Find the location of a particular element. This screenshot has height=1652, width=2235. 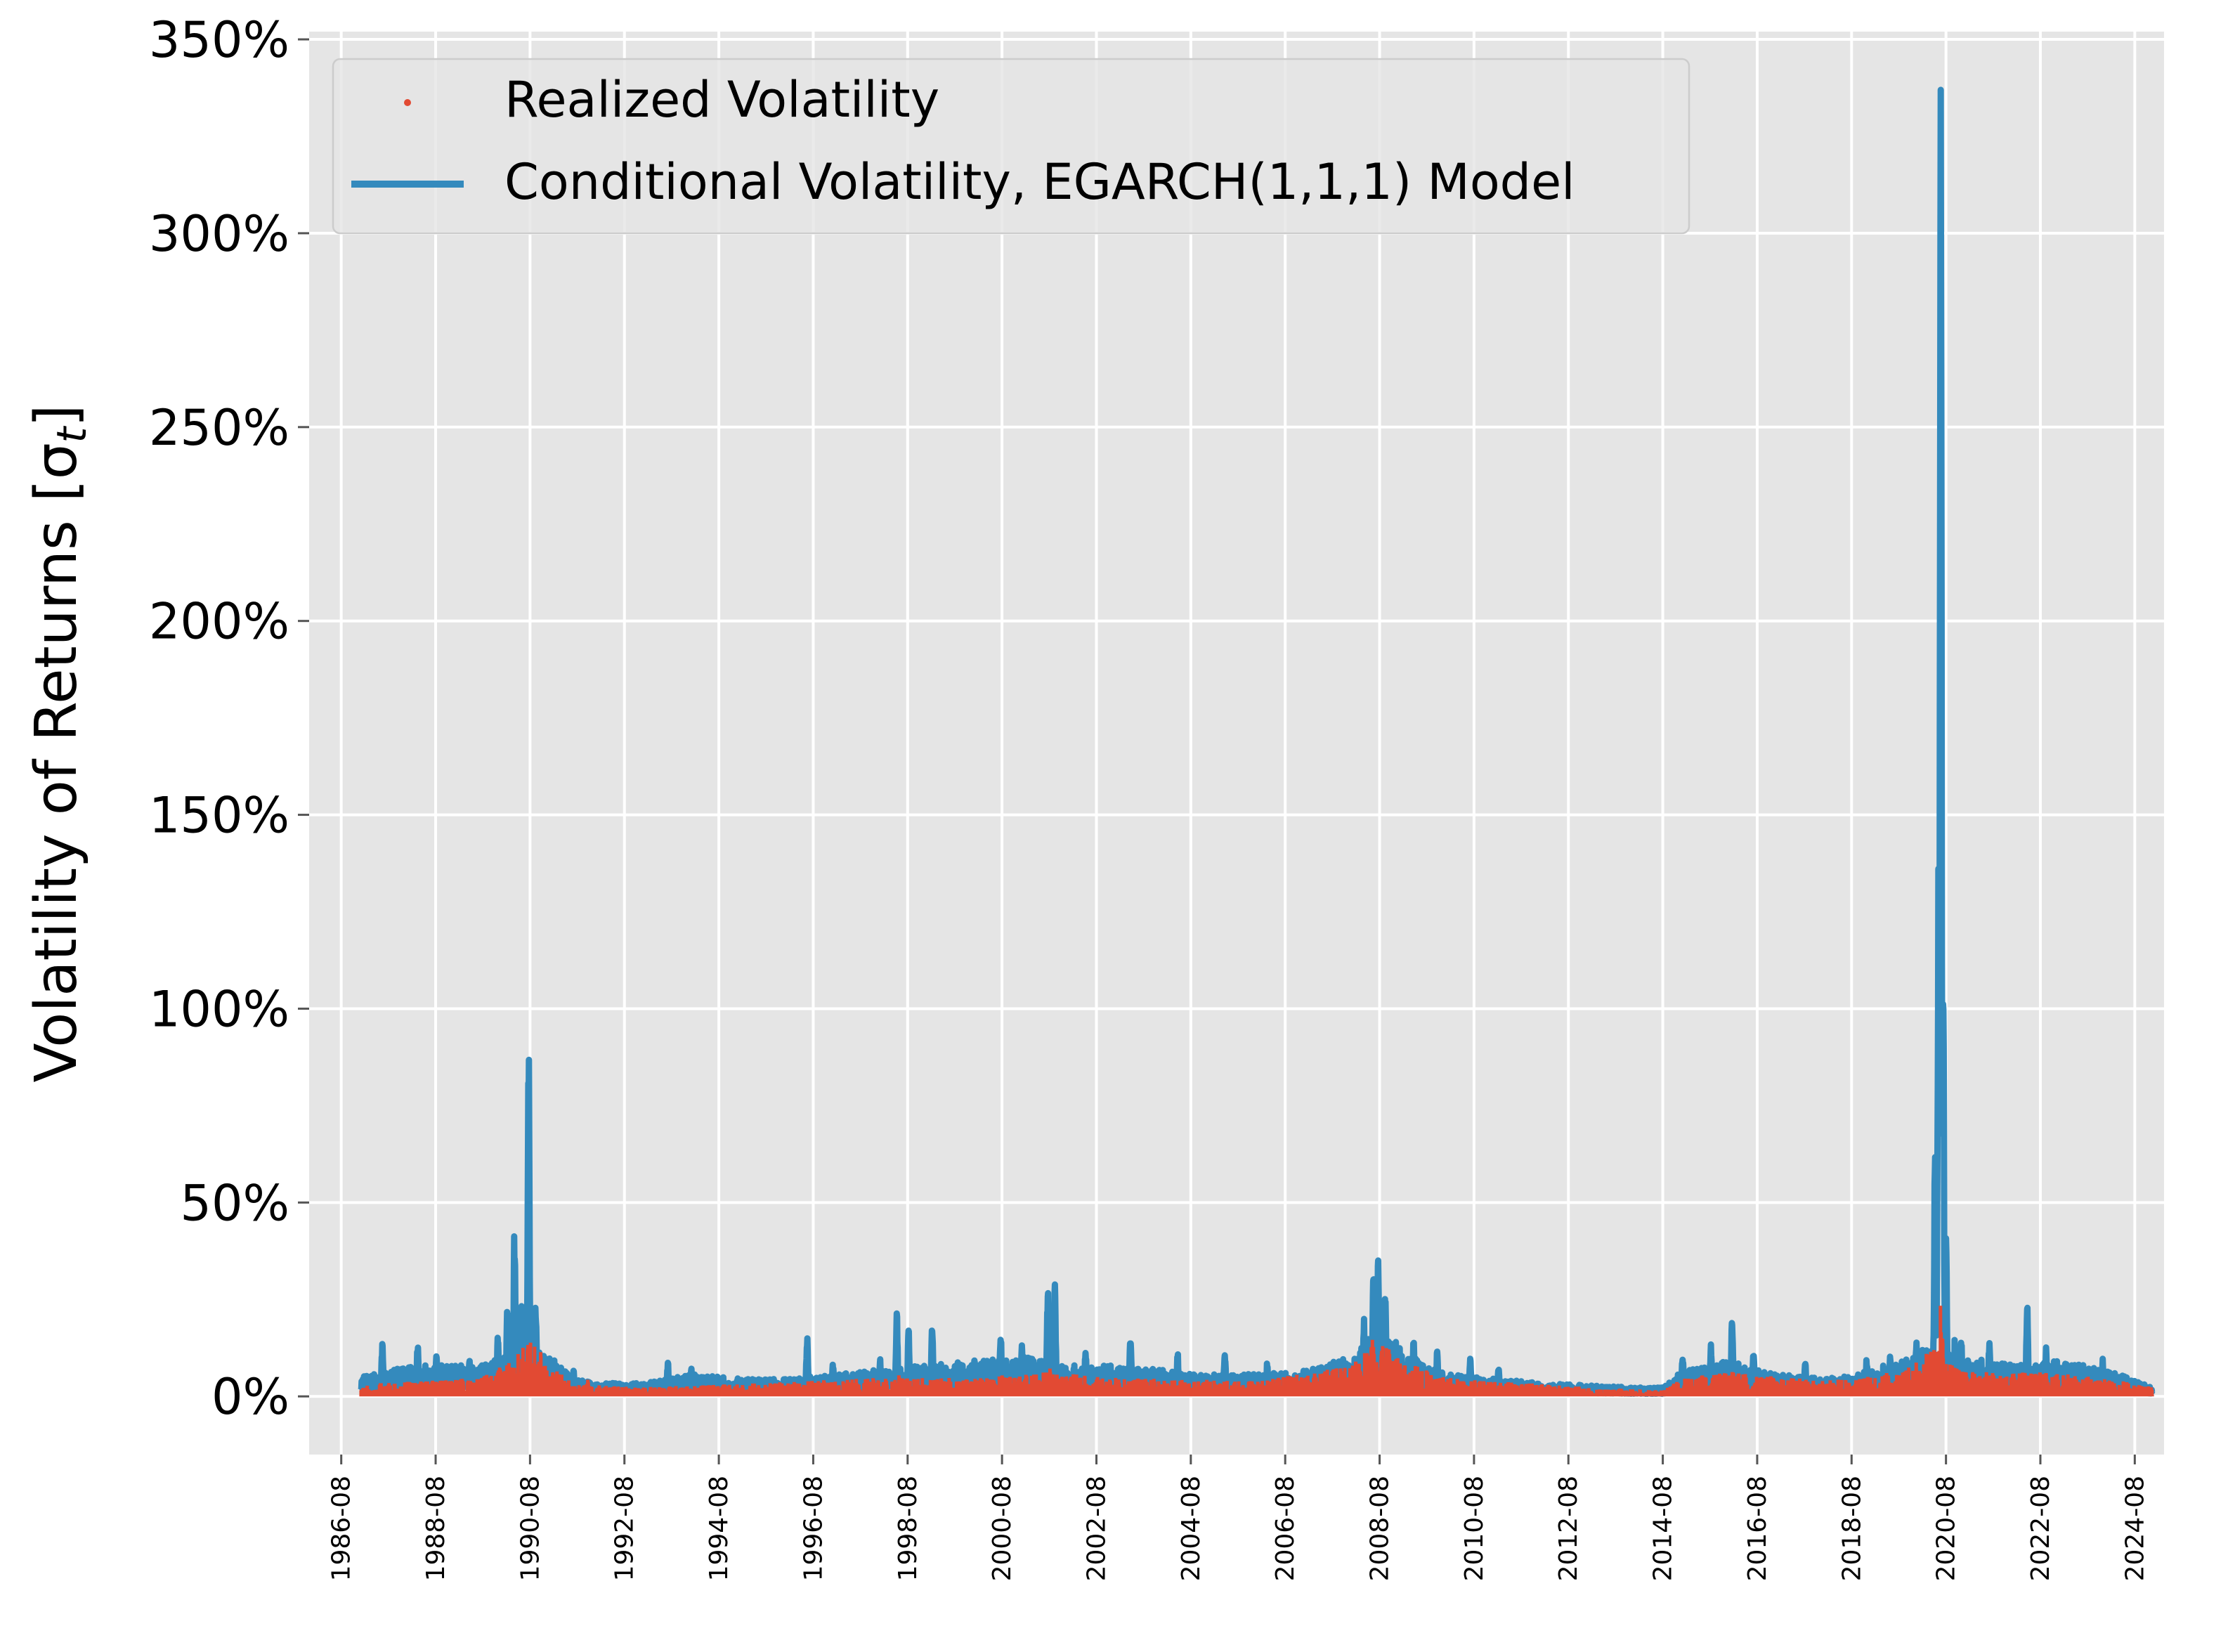

x-tick-label: 1986-08 is located at coordinates (342, 1528).